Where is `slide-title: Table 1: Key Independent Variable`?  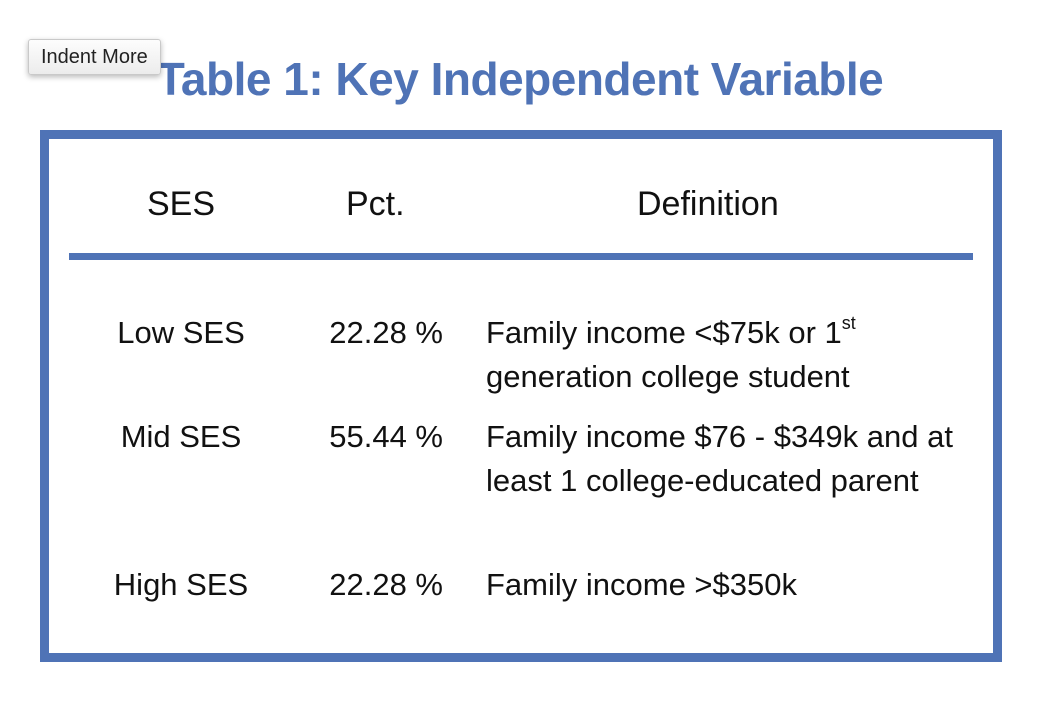 slide-title: Table 1: Key Independent Variable is located at coordinates (520, 79).